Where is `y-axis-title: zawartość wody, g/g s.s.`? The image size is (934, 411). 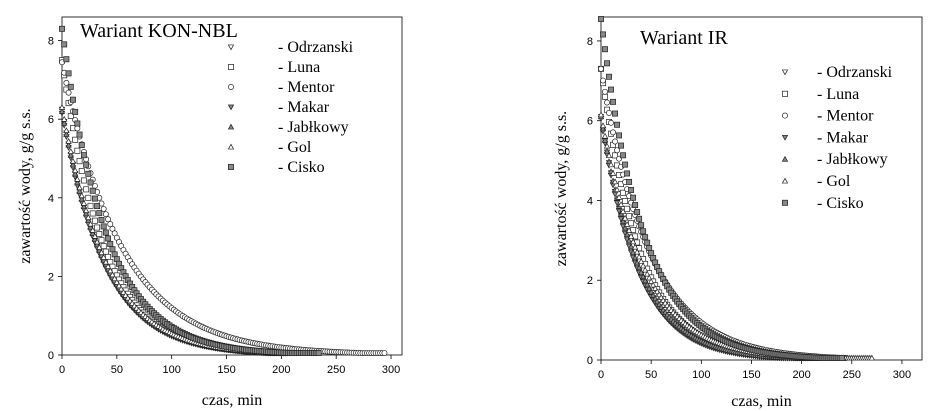
y-axis-title: zawartość wody, g/g s.s. is located at coordinates (25, 185).